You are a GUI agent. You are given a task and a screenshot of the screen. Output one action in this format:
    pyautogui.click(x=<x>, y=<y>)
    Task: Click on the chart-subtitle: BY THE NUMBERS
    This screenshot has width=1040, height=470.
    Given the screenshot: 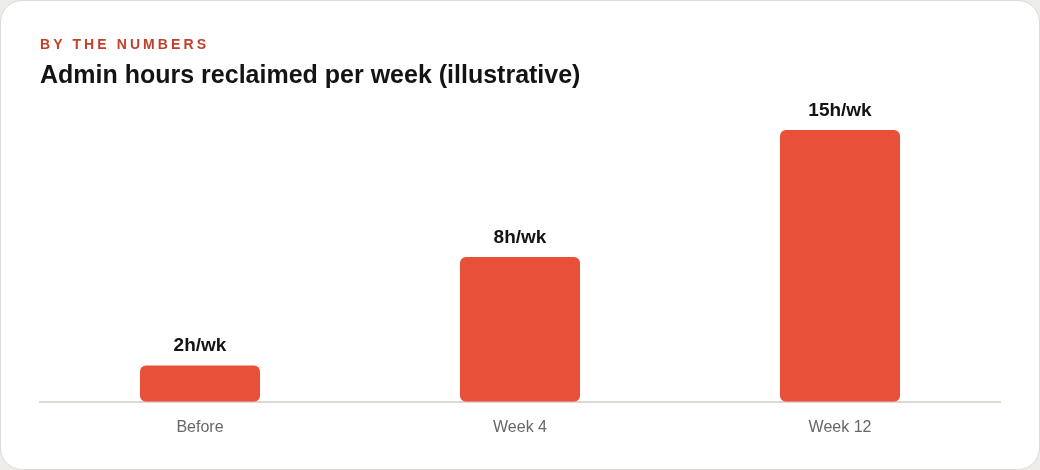 What is the action you would take?
    pyautogui.click(x=125, y=44)
    